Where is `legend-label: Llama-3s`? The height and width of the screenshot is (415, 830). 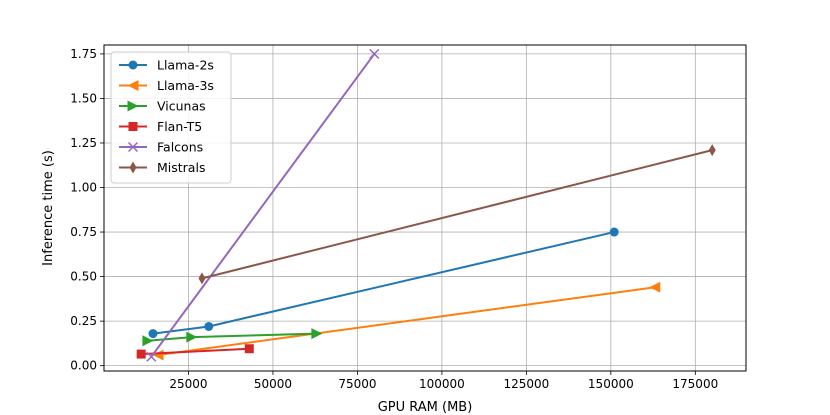
legend-label: Llama-3s is located at coordinates (185, 85).